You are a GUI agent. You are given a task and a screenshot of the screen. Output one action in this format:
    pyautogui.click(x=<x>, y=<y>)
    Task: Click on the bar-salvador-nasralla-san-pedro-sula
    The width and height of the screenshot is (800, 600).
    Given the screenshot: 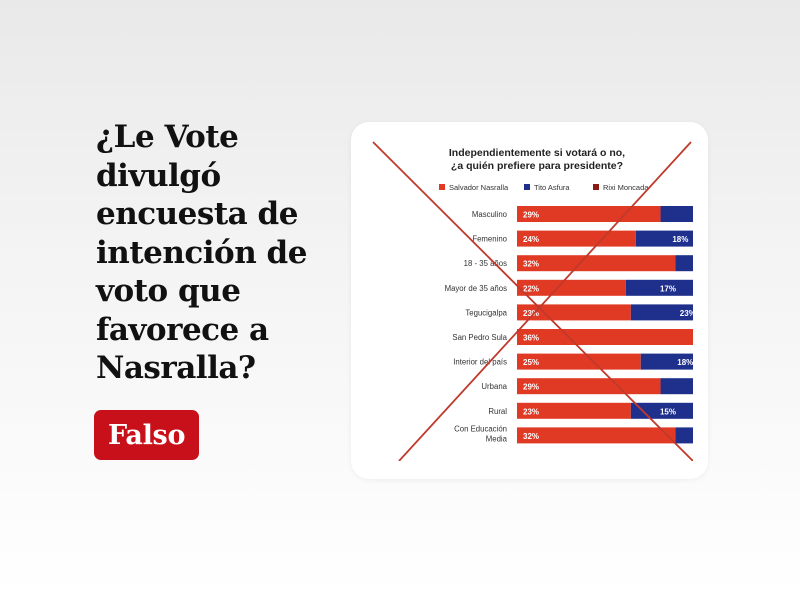 What is the action you would take?
    pyautogui.click(x=605, y=337)
    